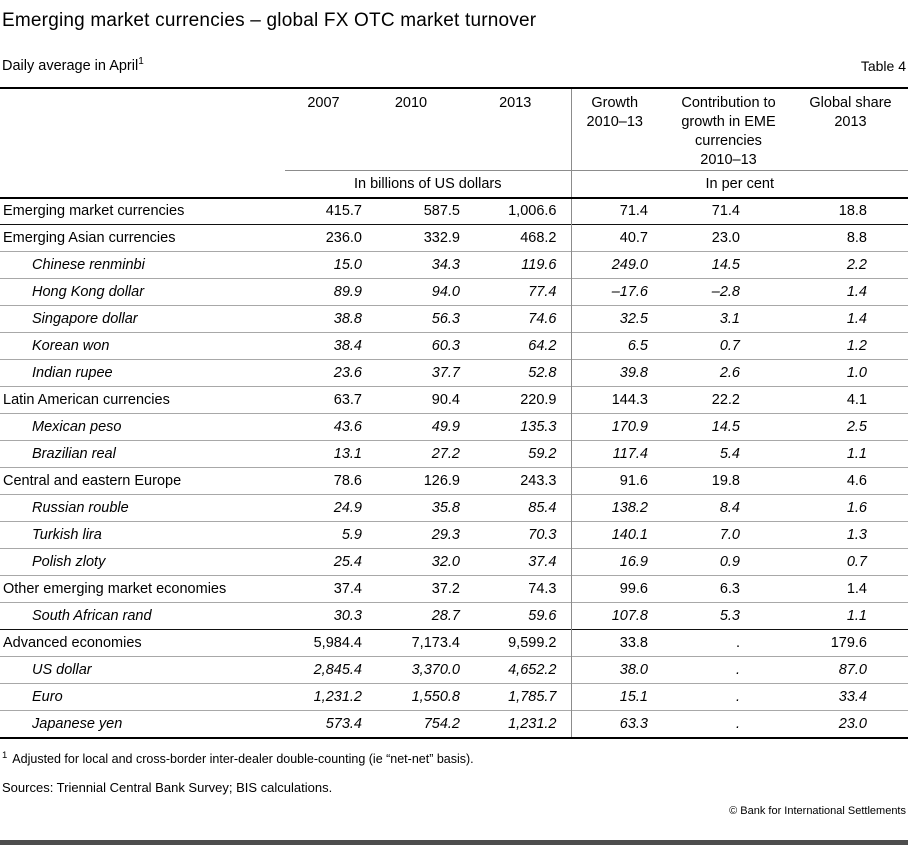  I want to click on cell-value: 4.6, so click(856, 481).